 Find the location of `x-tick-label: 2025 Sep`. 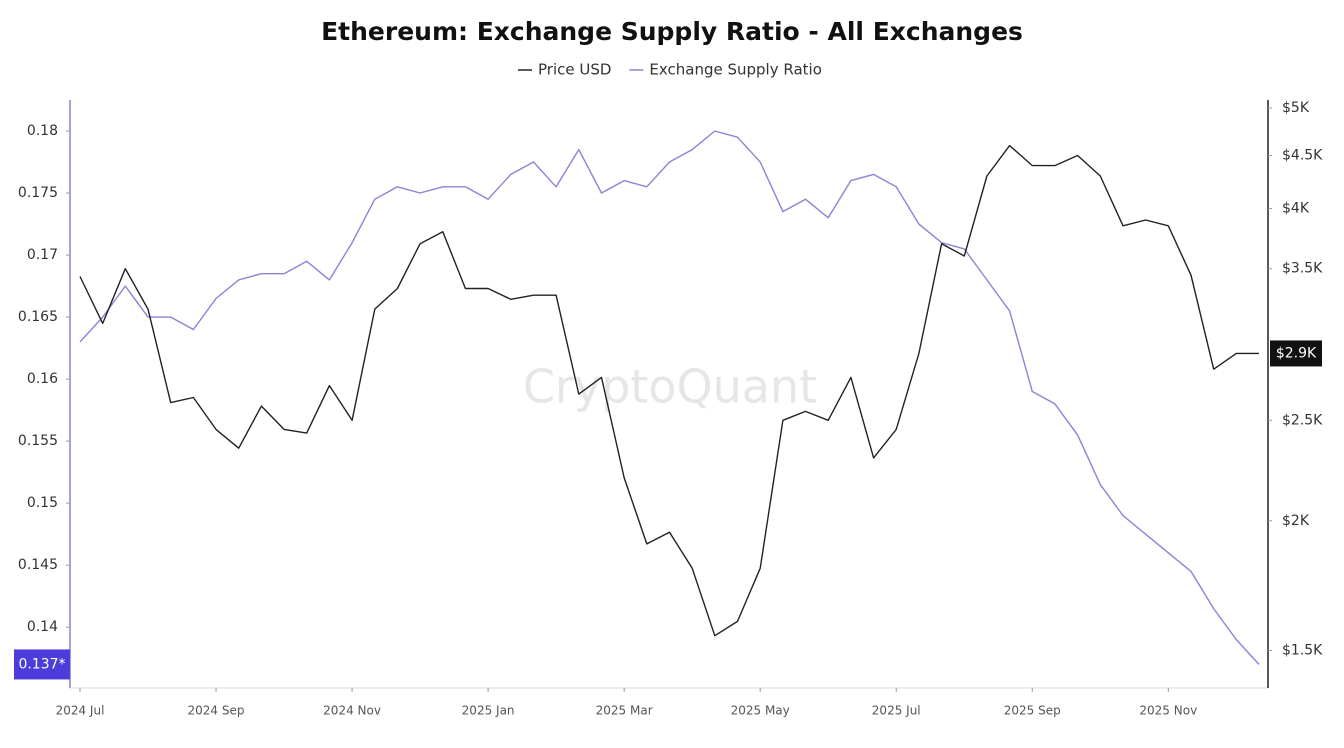

x-tick-label: 2025 Sep is located at coordinates (1032, 711).